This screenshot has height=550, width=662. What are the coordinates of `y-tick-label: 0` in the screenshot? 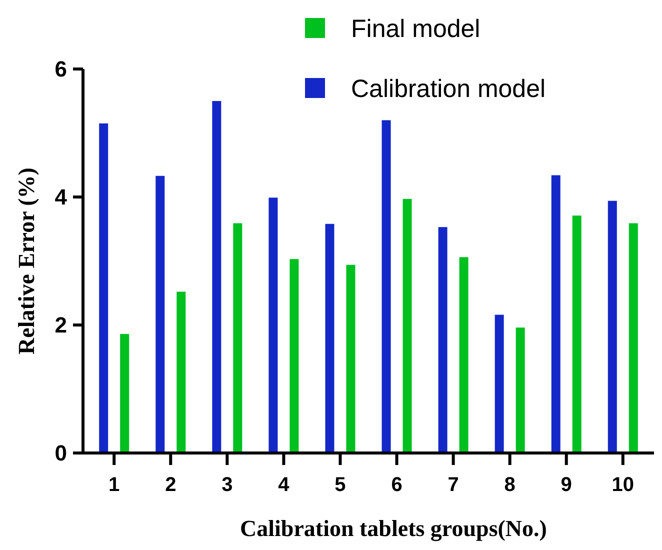 It's located at (60, 453).